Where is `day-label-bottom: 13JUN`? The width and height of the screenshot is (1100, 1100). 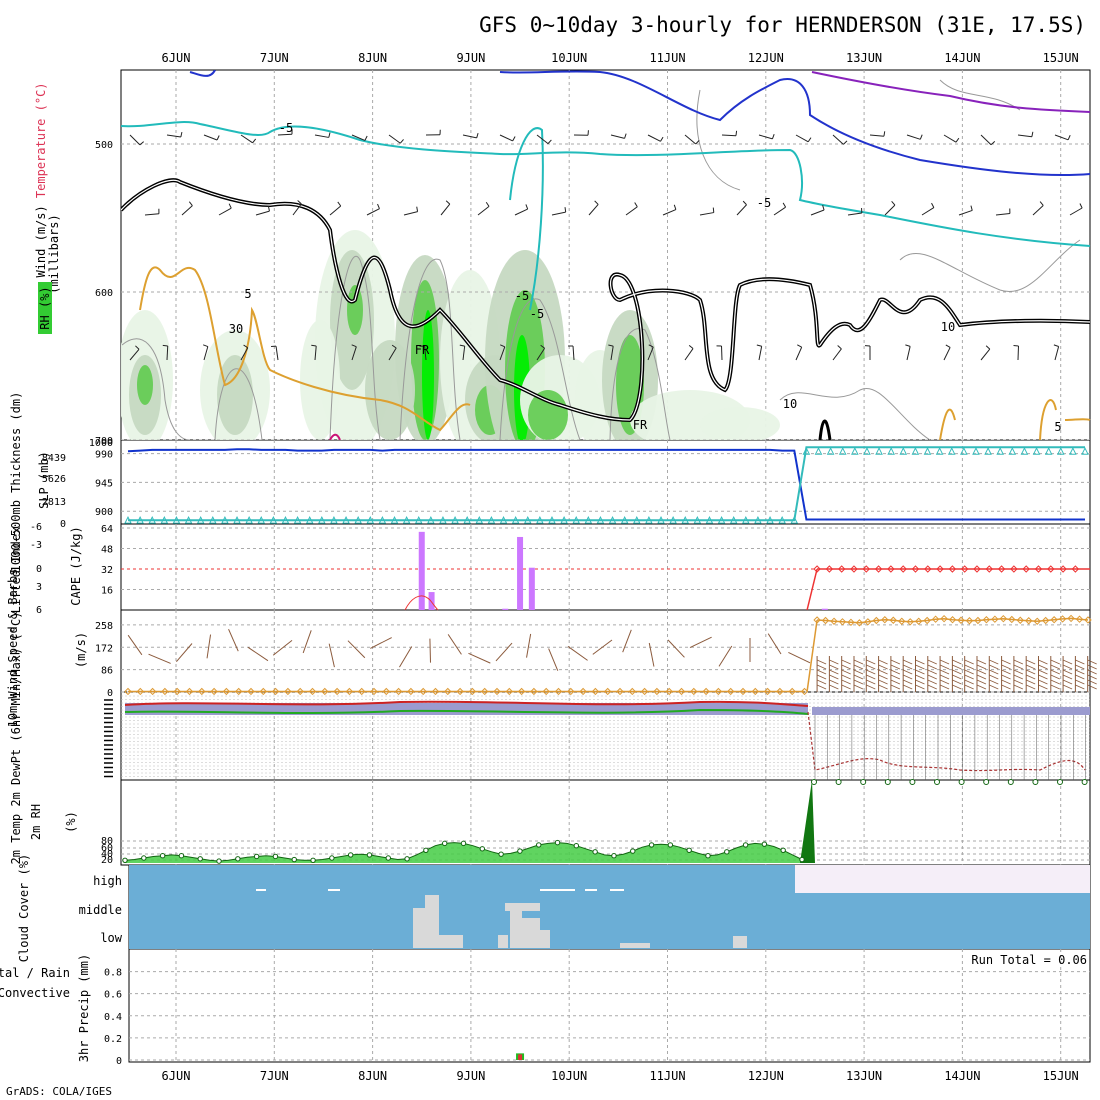
day-label-bottom: 13JUN is located at coordinates (864, 1076).